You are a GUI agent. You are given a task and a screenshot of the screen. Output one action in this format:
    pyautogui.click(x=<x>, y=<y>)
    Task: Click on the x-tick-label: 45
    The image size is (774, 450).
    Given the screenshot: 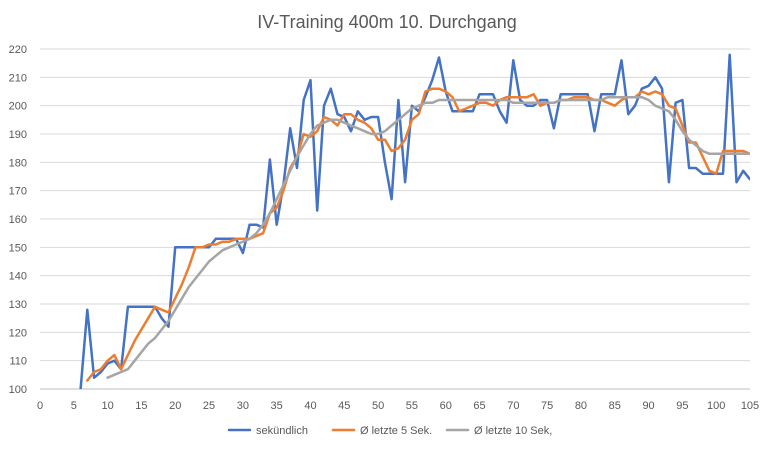 What is the action you would take?
    pyautogui.click(x=344, y=406)
    